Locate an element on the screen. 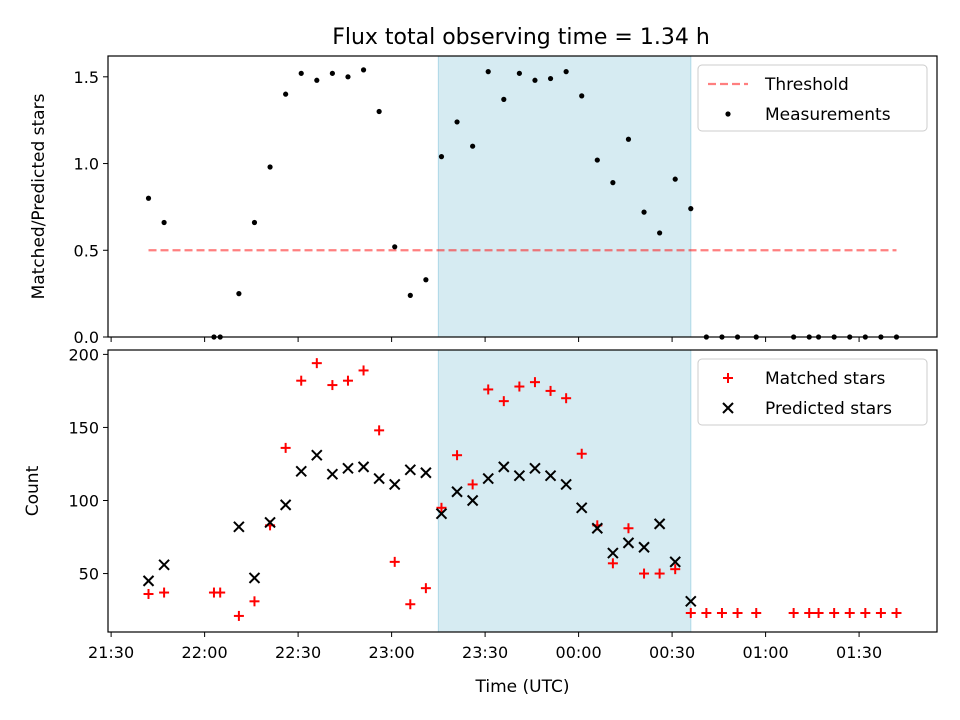 This screenshot has height=720, width=960. y-axis-label: Matched/Predicted stars is located at coordinates (39, 196).